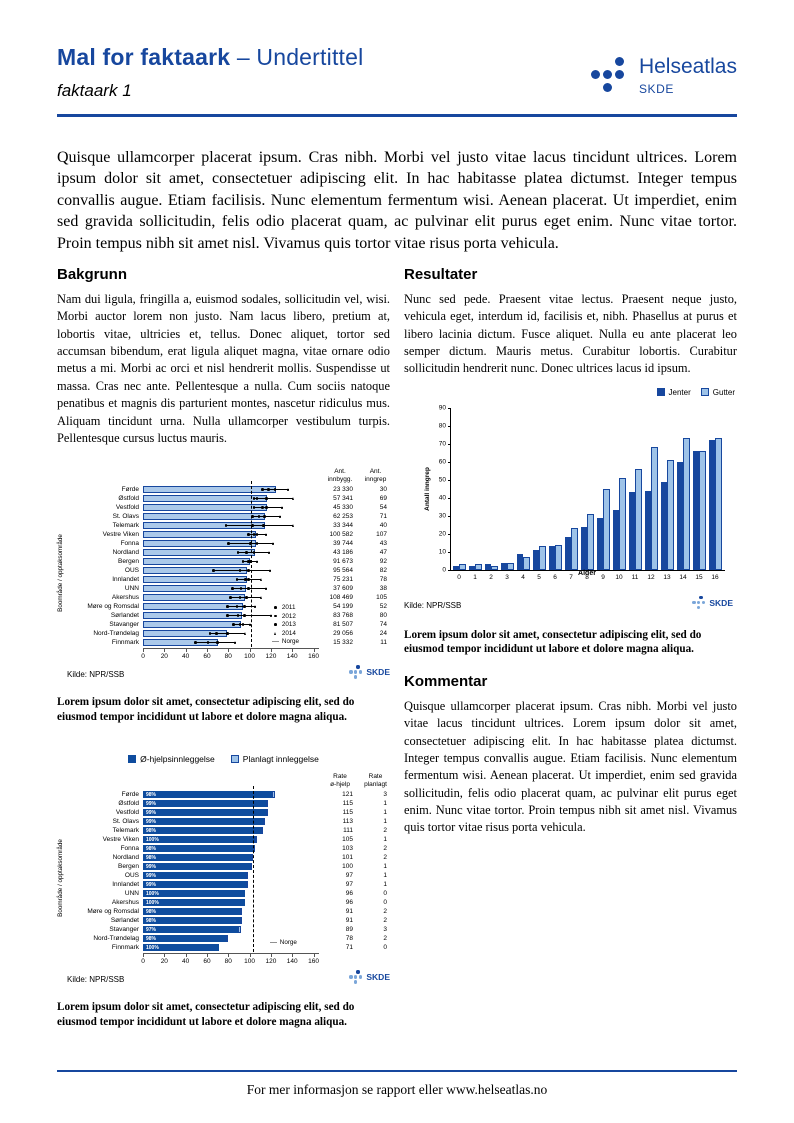 This screenshot has width=794, height=1123. I want to click on y-axis-label-wrap: Boområde / opptaksområde, so click(62, 573).